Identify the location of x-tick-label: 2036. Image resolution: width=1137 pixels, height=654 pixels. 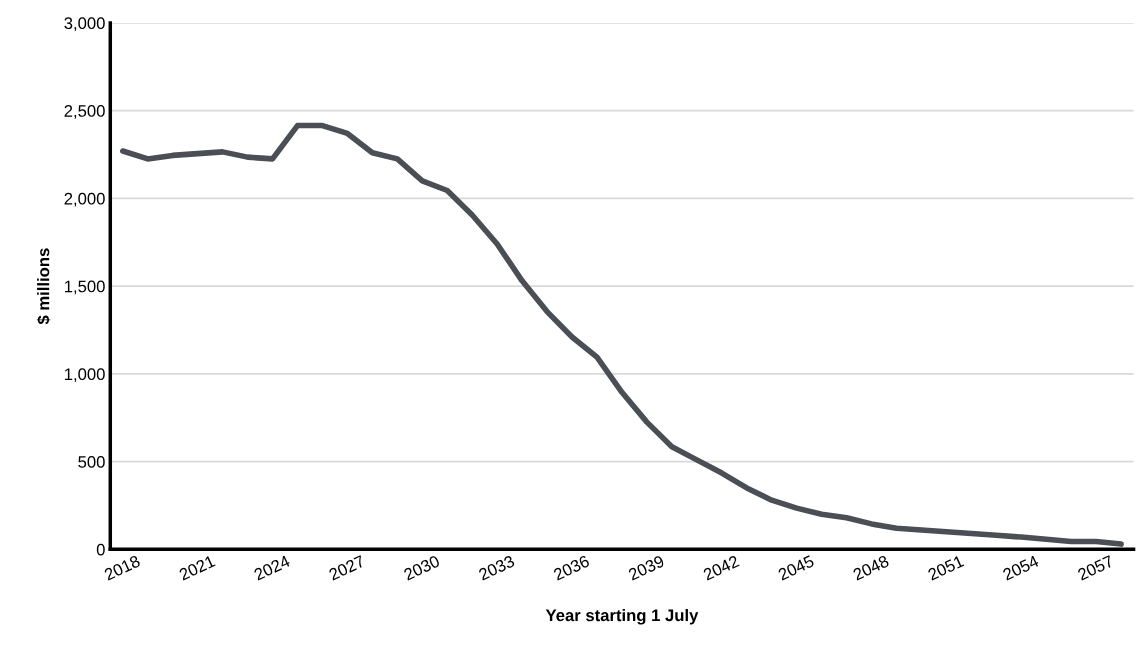
(571, 567).